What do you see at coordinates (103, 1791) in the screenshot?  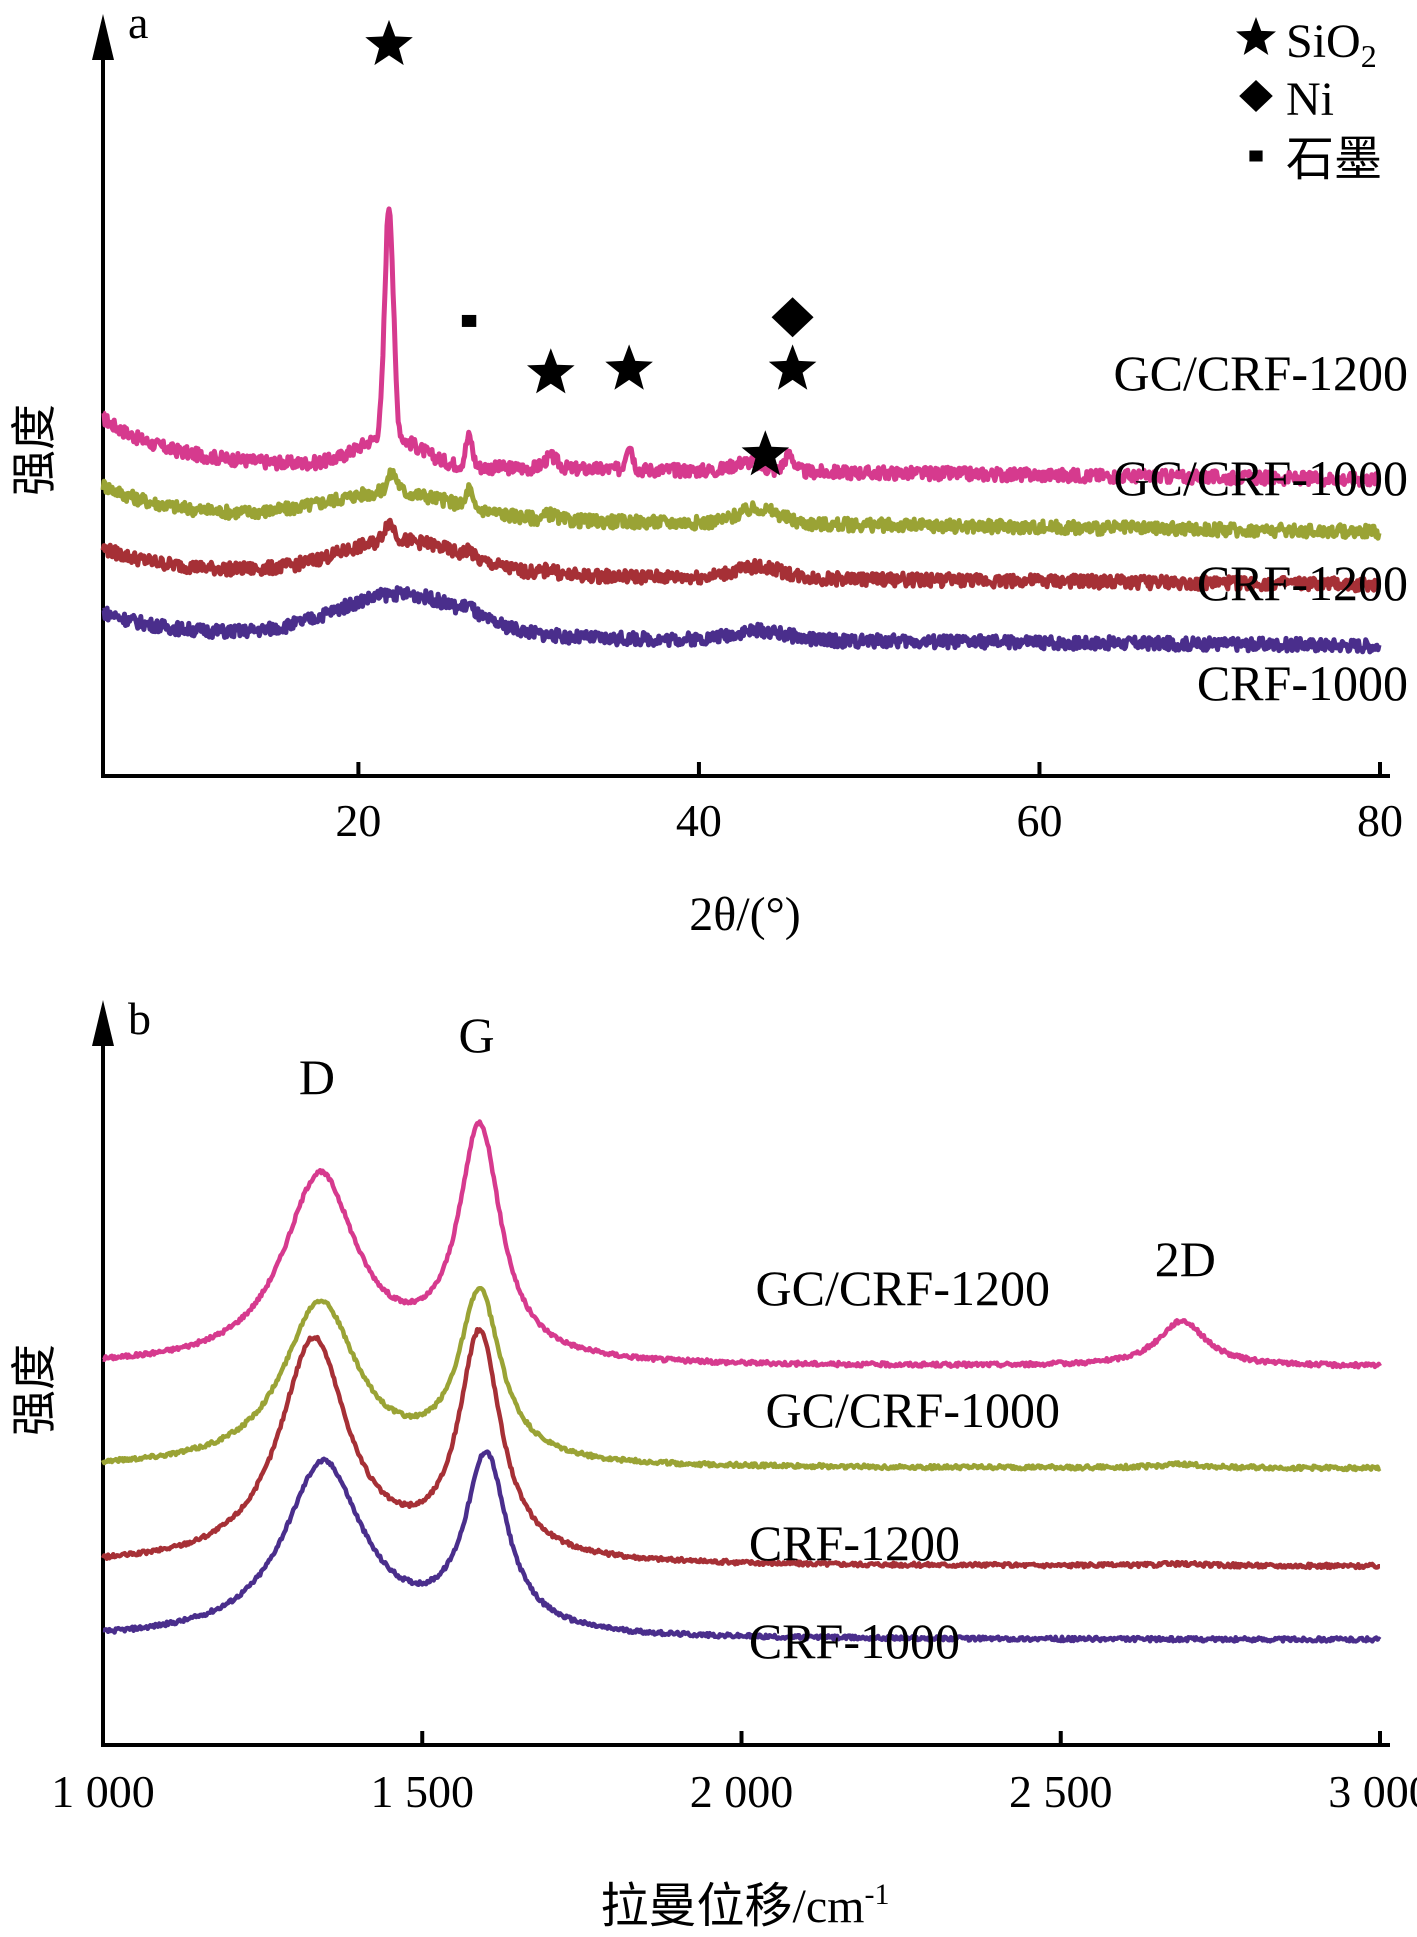 I see `panel-b-x-tick-label-1000: 1 000` at bounding box center [103, 1791].